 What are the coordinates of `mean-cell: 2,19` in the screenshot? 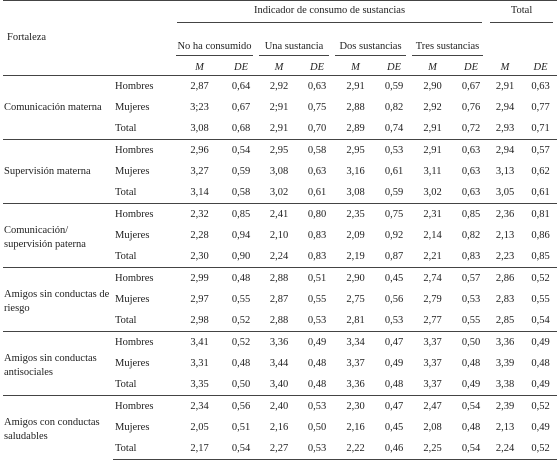 It's located at (355, 256).